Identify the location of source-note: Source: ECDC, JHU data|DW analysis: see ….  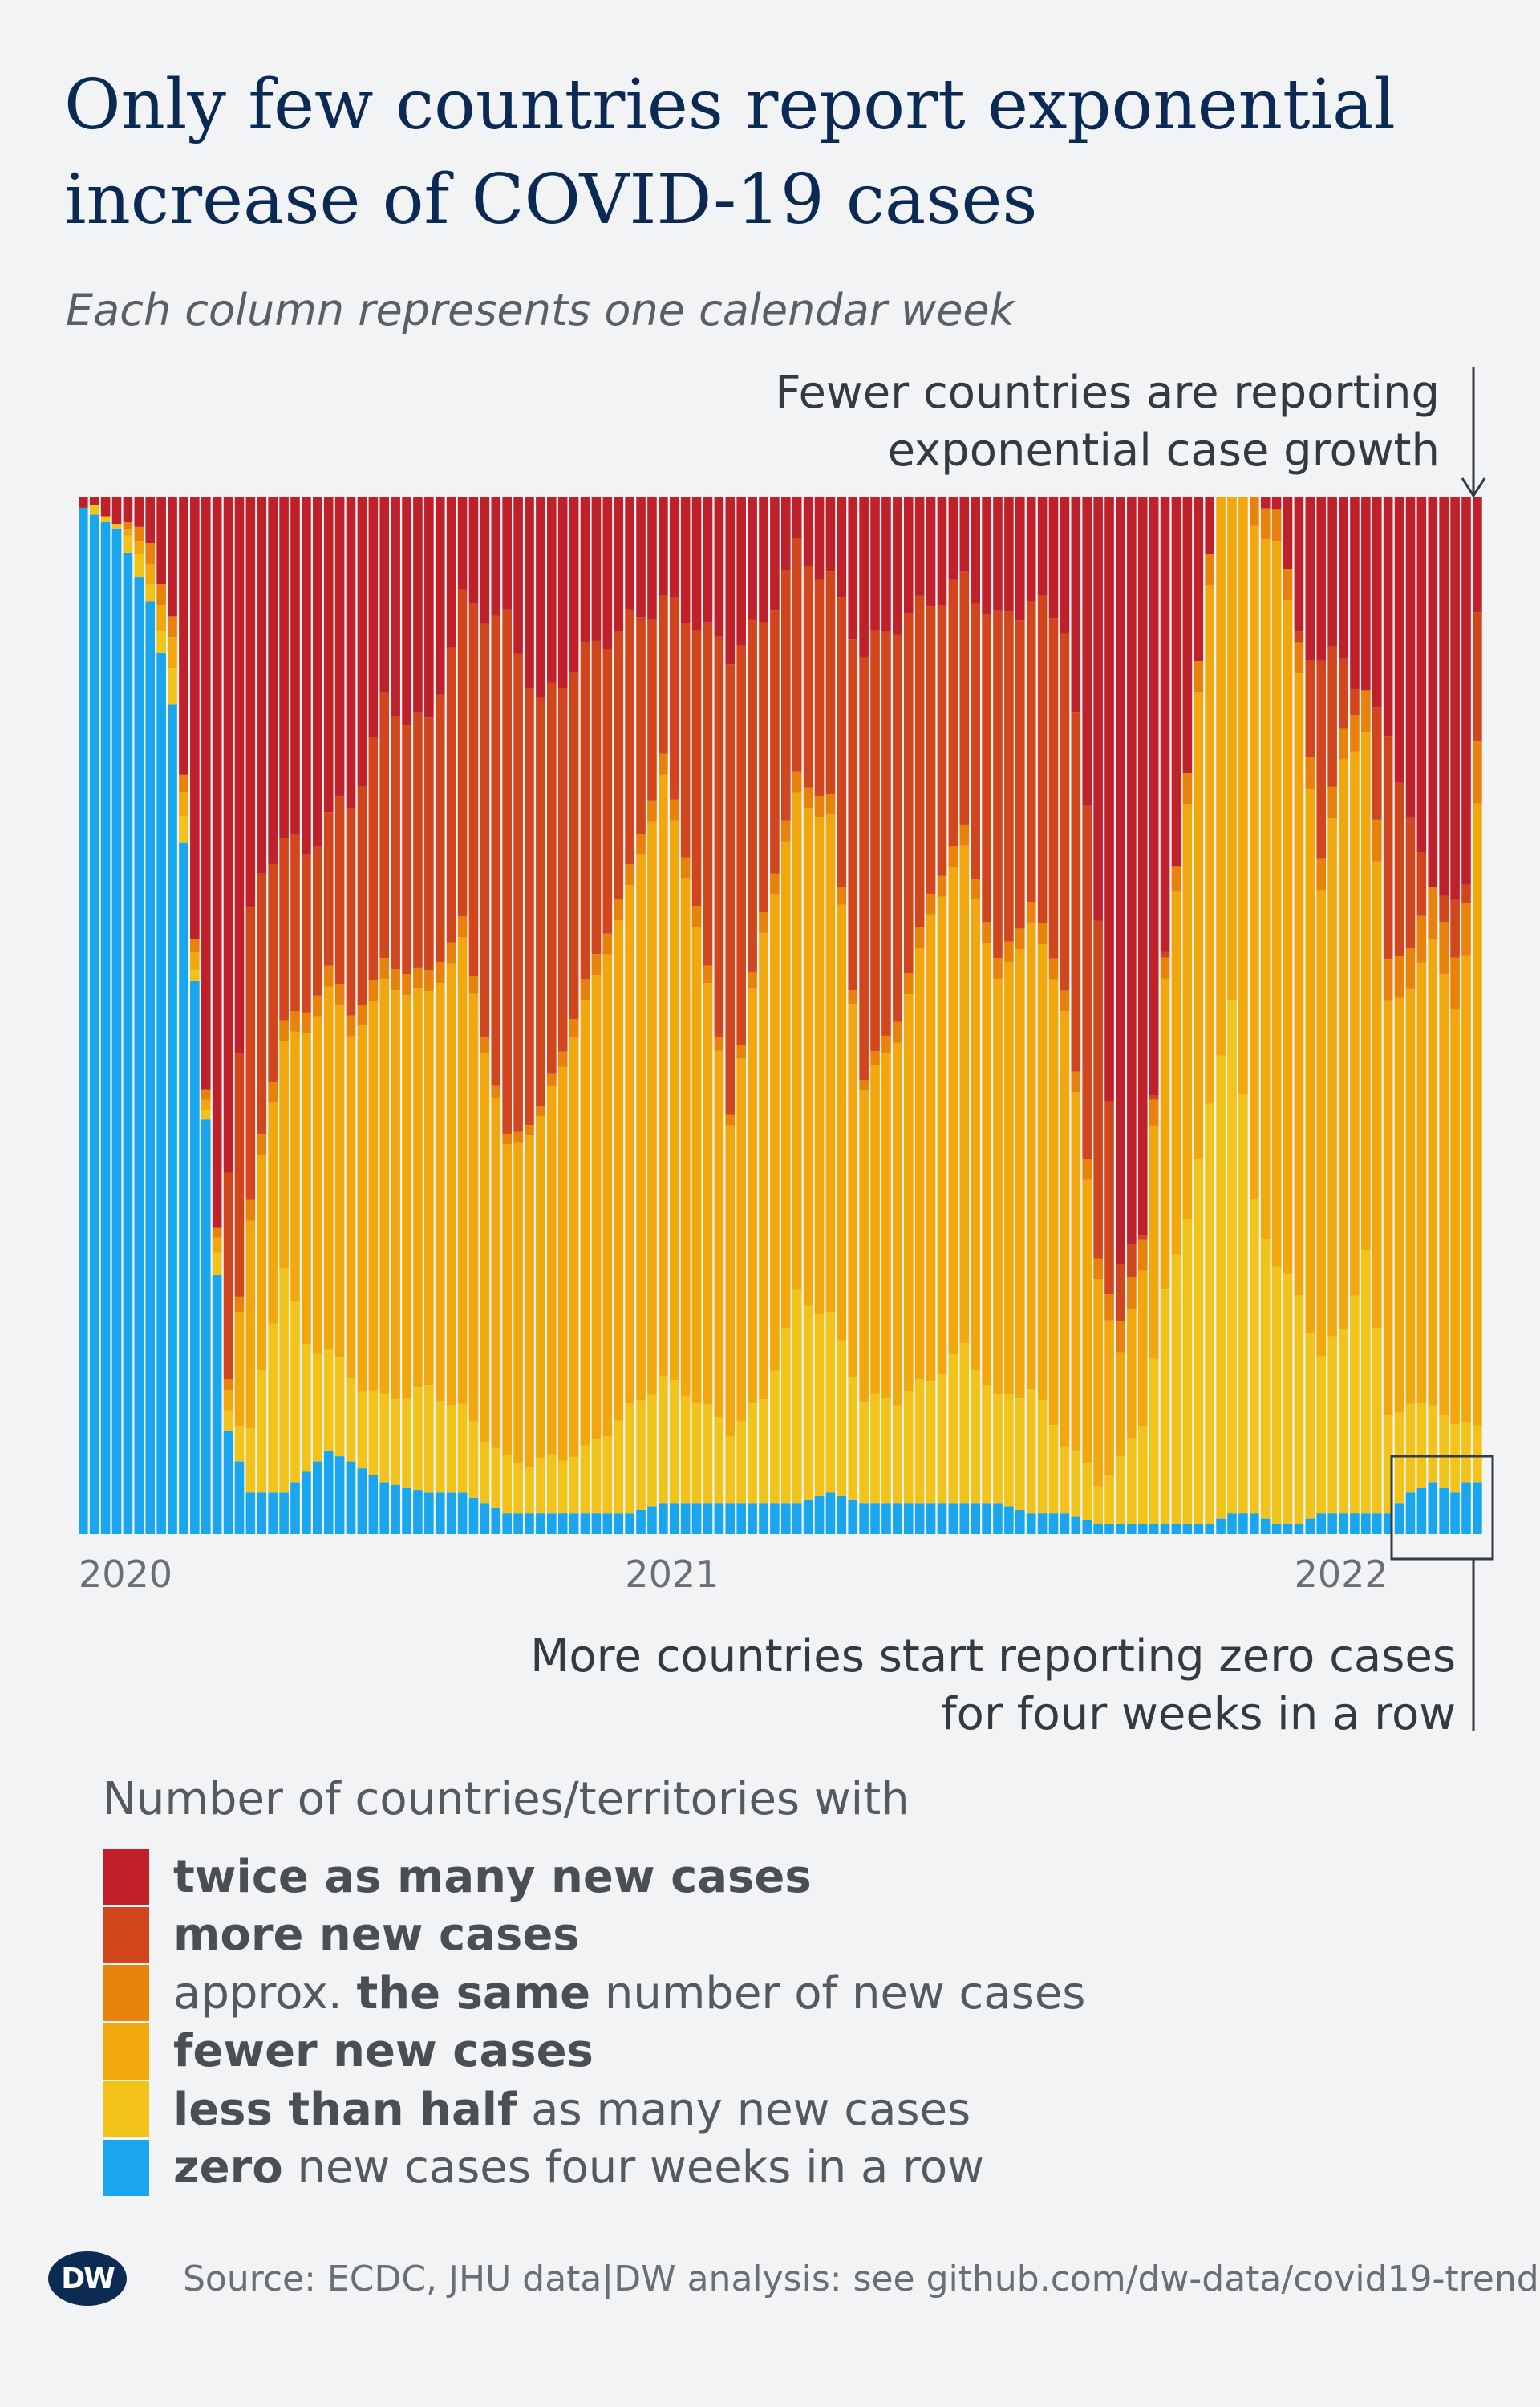
(861, 2279).